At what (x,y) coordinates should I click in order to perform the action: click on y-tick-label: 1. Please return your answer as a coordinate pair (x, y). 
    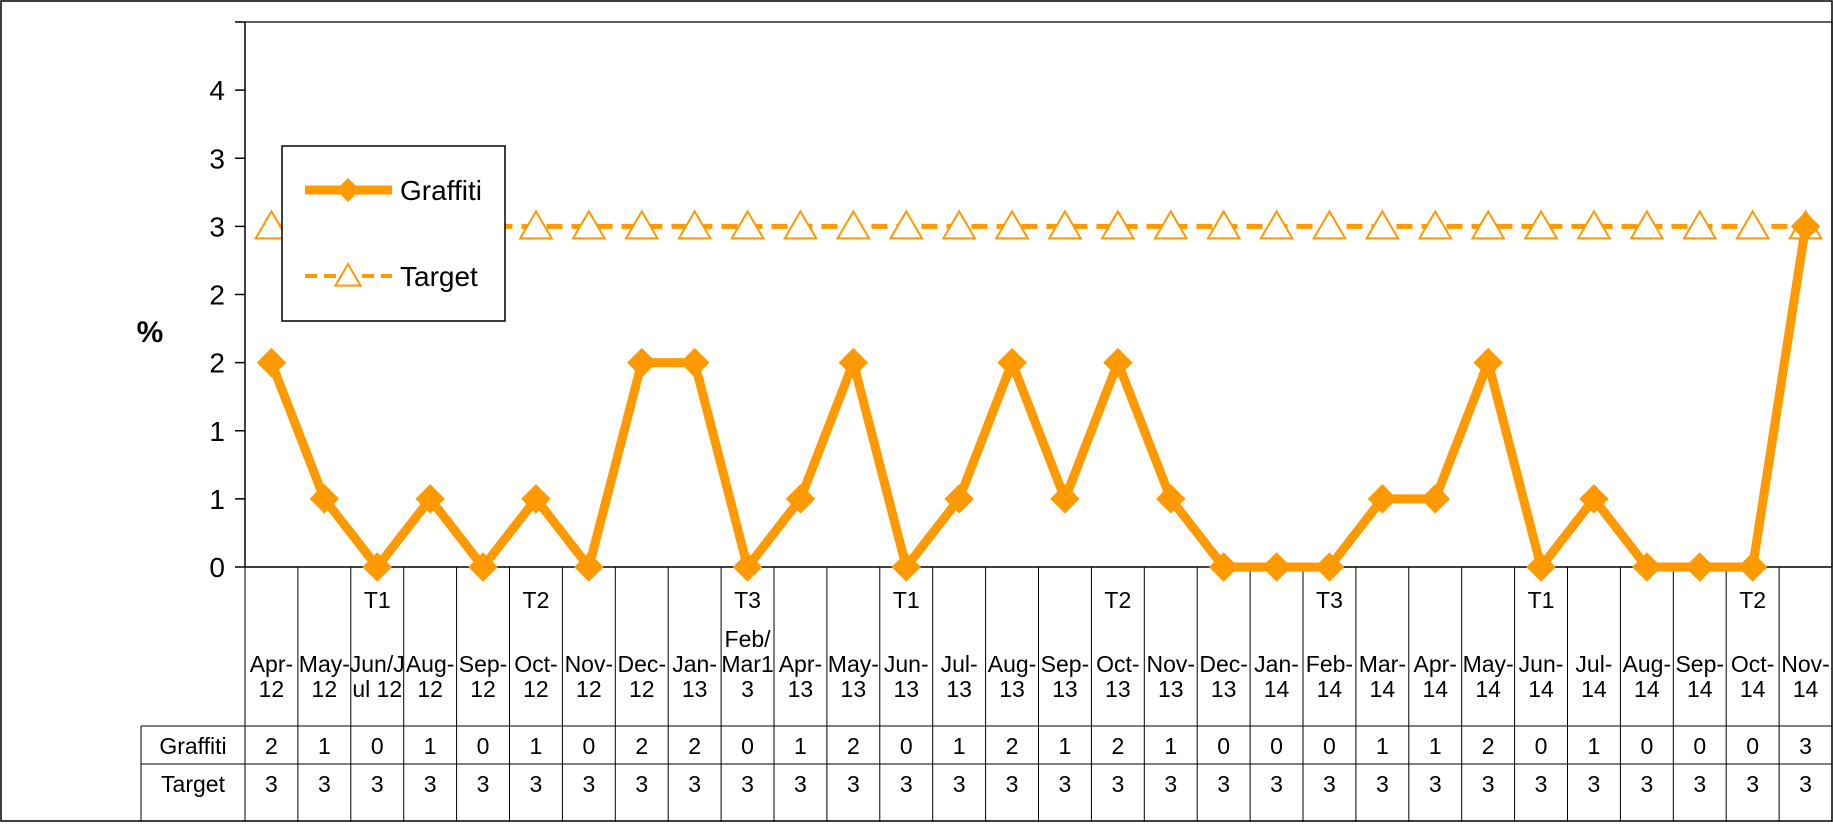
    Looking at the image, I should click on (217, 499).